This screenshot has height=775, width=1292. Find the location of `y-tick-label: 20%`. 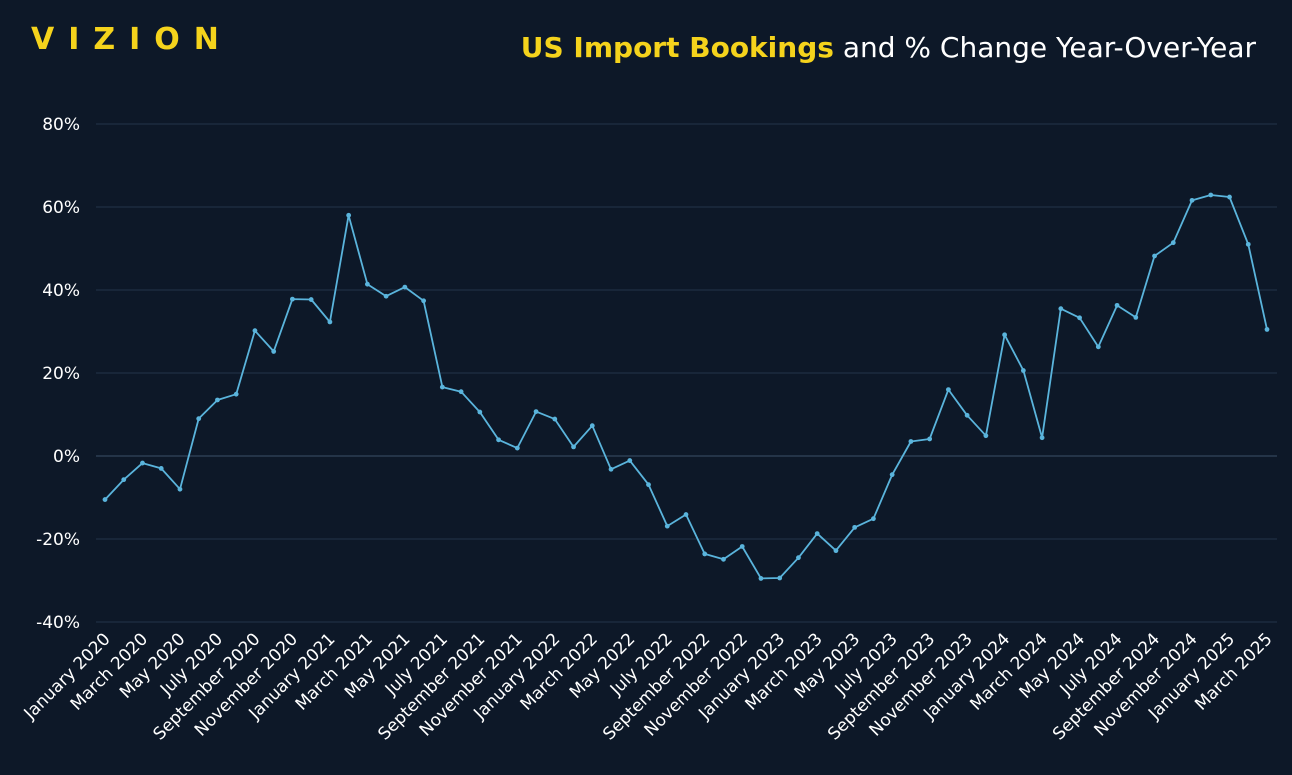

y-tick-label: 20% is located at coordinates (61, 374).